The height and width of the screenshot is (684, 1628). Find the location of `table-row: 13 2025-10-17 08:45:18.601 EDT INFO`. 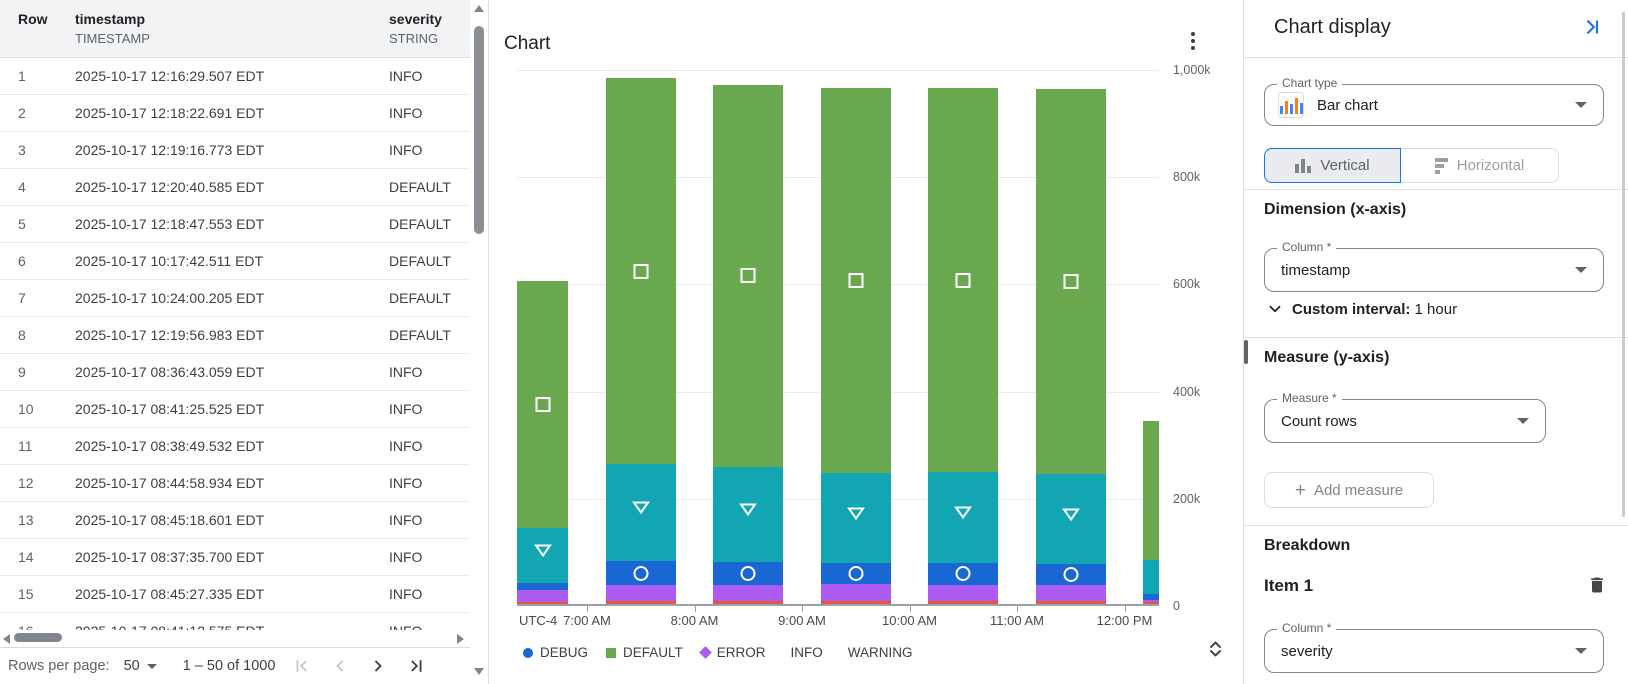

table-row: 13 2025-10-17 08:45:18.601 EDT INFO is located at coordinates (235, 520).